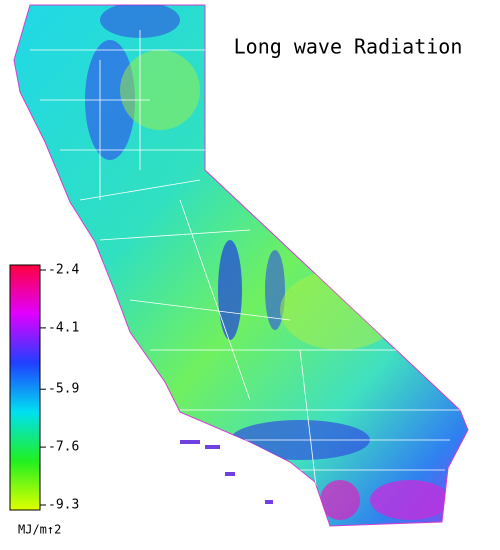 Image resolution: width=500 pixels, height=550 pixels. Describe the element at coordinates (63, 389) in the screenshot. I see `scale-tick-label: -5.9` at that location.